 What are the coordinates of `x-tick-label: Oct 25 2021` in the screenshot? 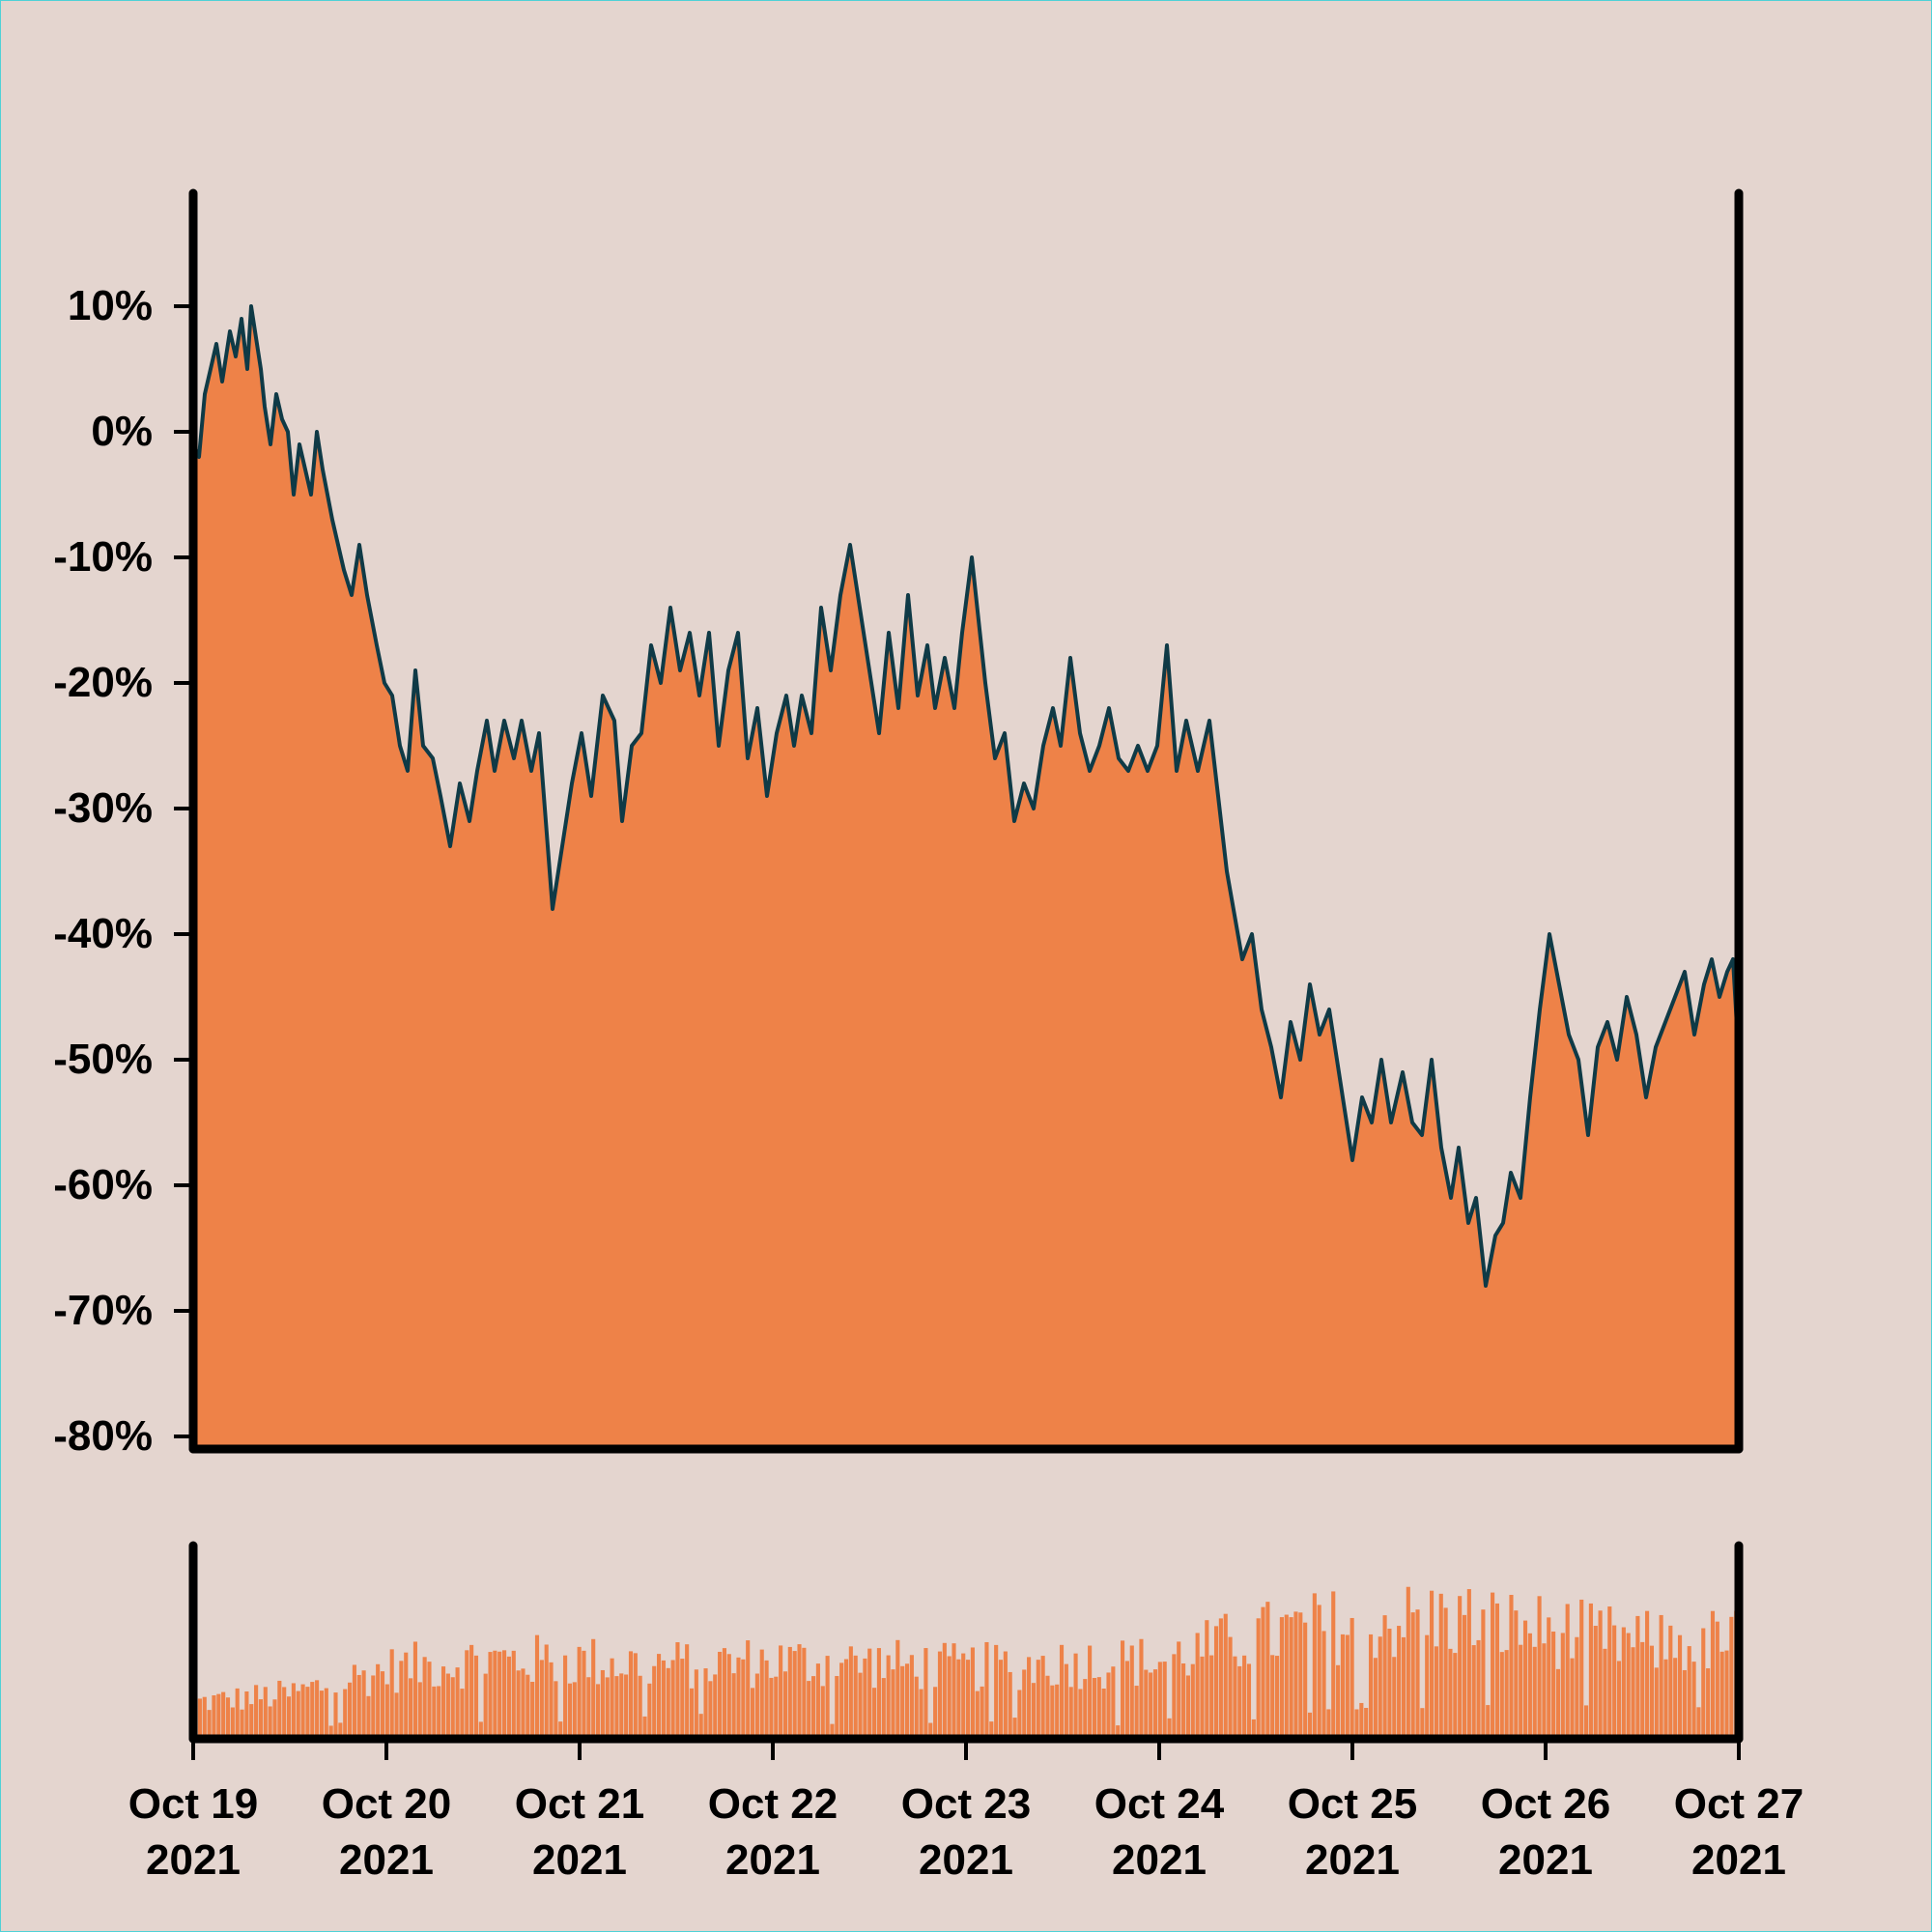 It's located at (1353, 1832).